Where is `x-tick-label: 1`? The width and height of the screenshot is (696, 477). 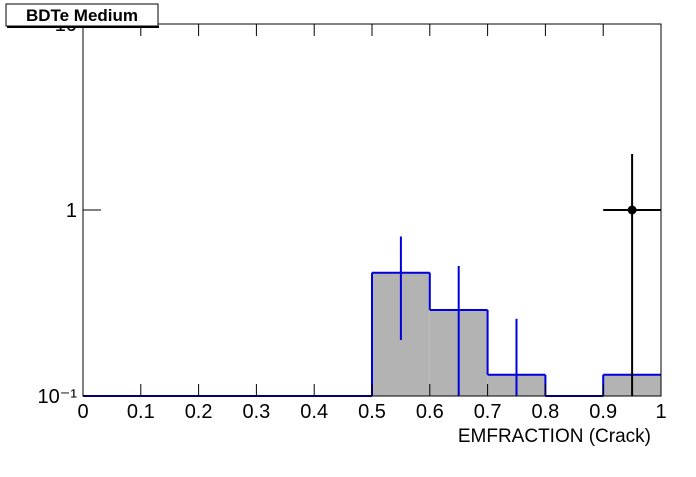 x-tick-label: 1 is located at coordinates (660, 412).